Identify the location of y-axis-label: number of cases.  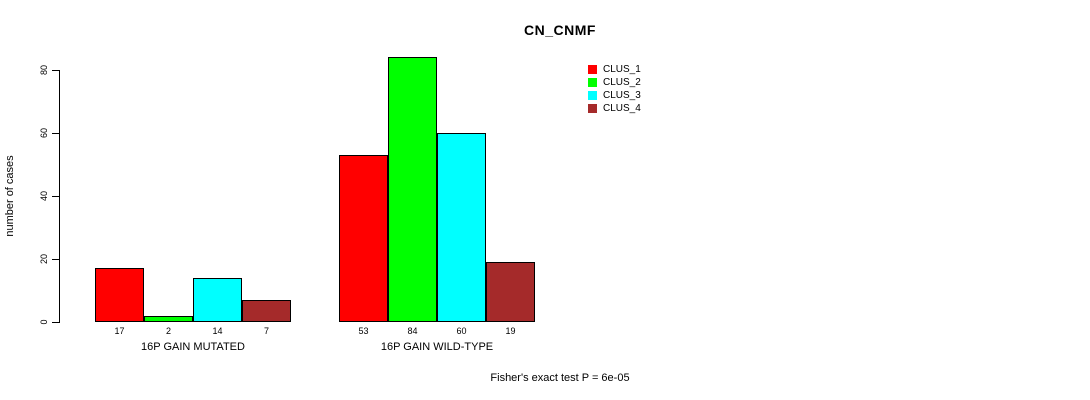
(10, 196).